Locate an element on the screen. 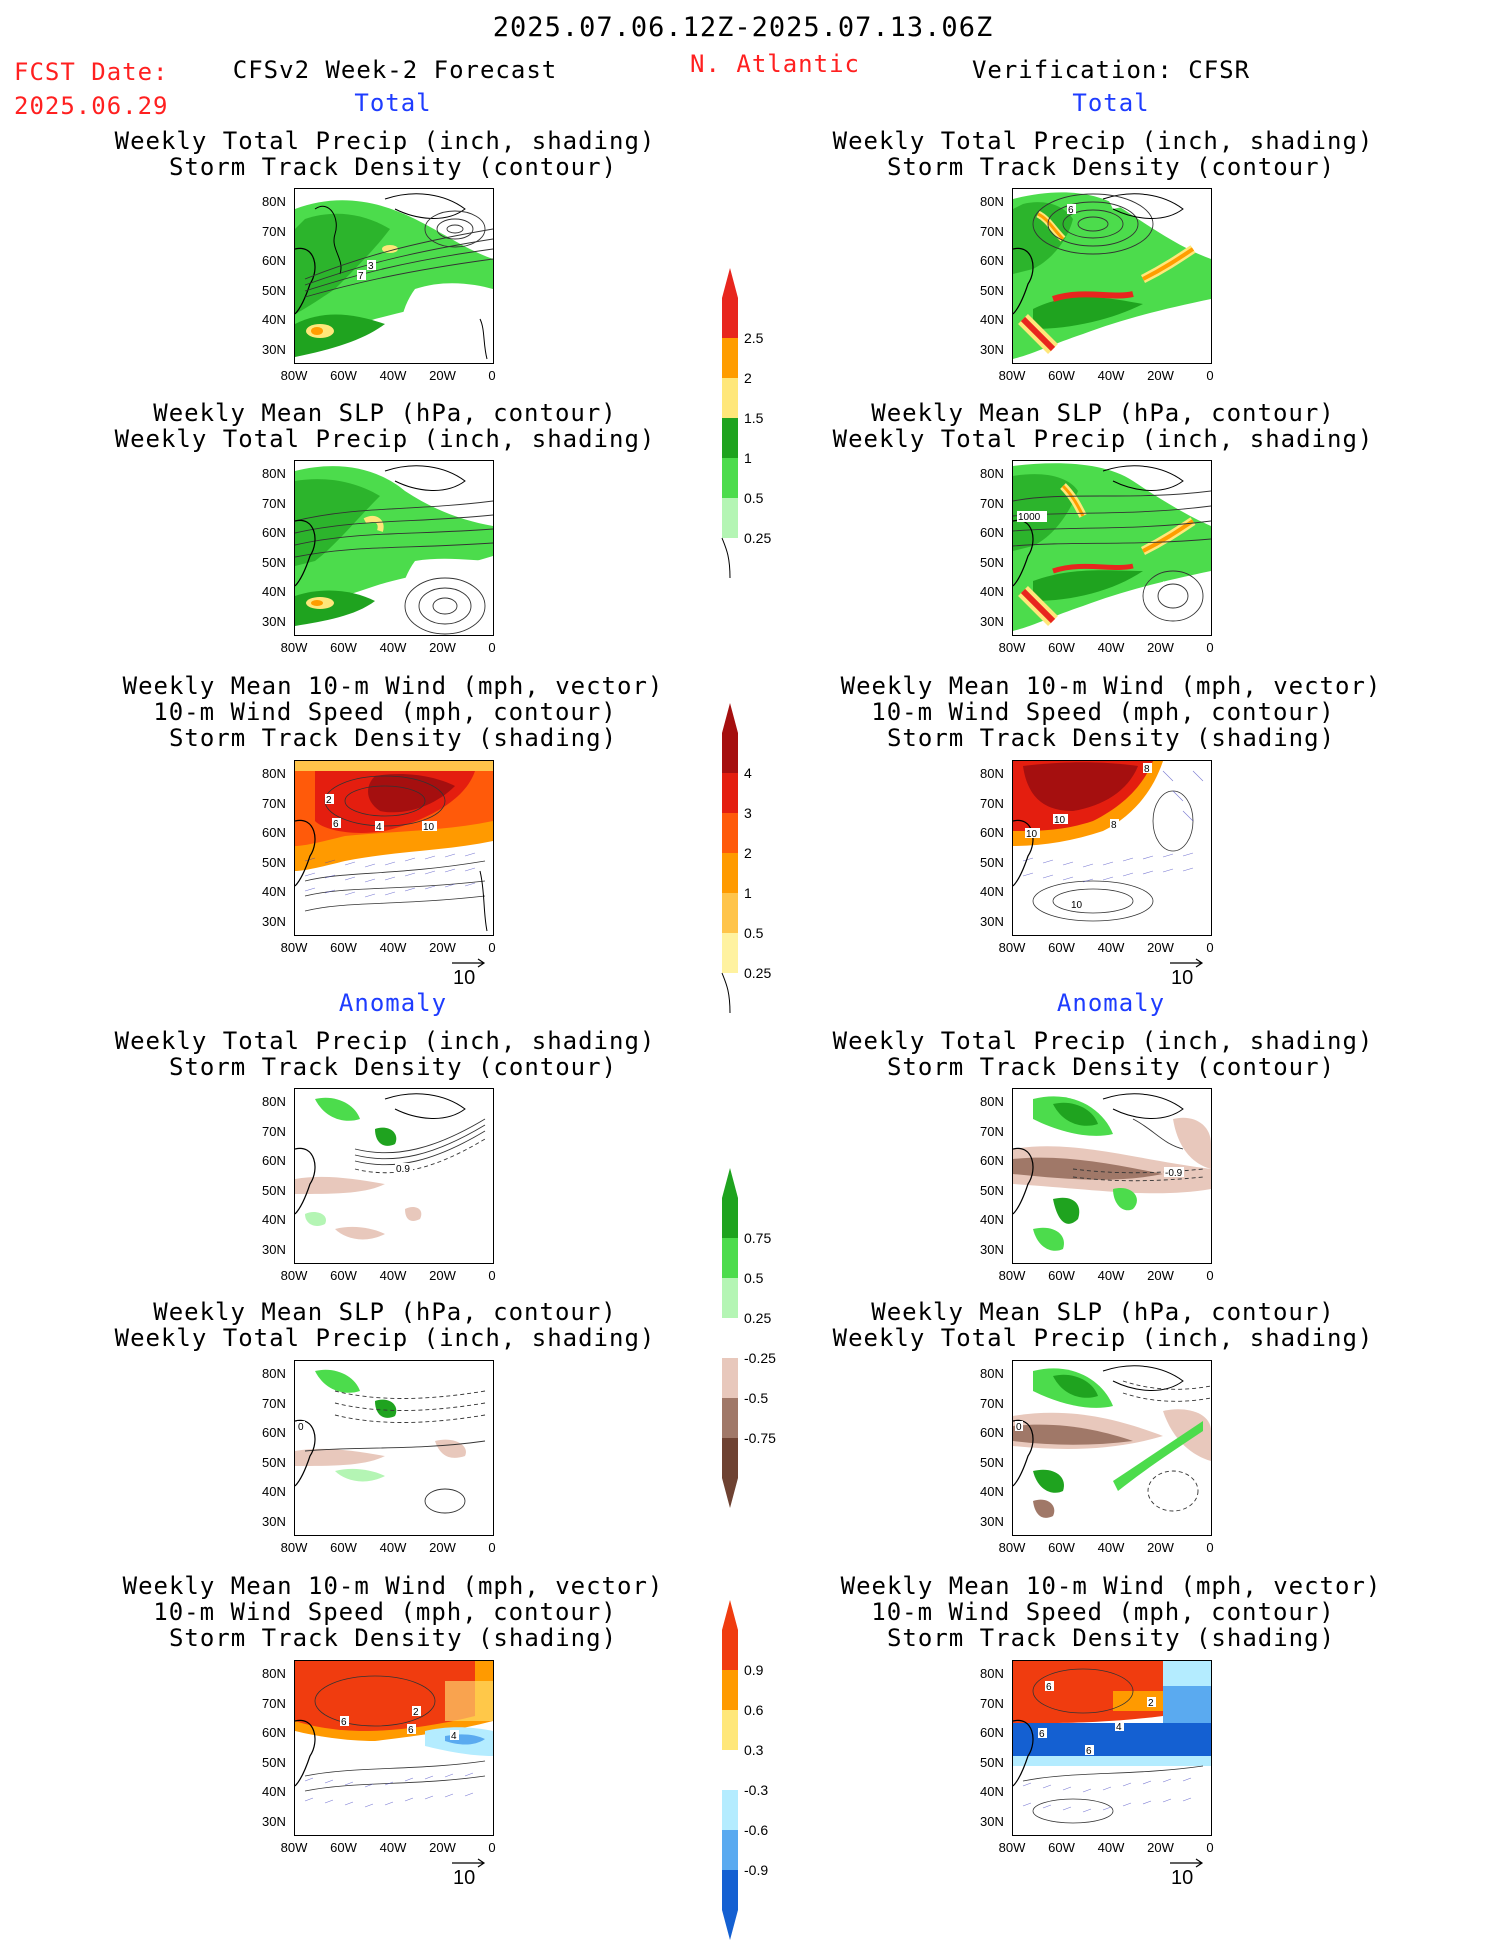 This screenshot has width=1487, height=1940. contour-label: 0 is located at coordinates (301, 1427).